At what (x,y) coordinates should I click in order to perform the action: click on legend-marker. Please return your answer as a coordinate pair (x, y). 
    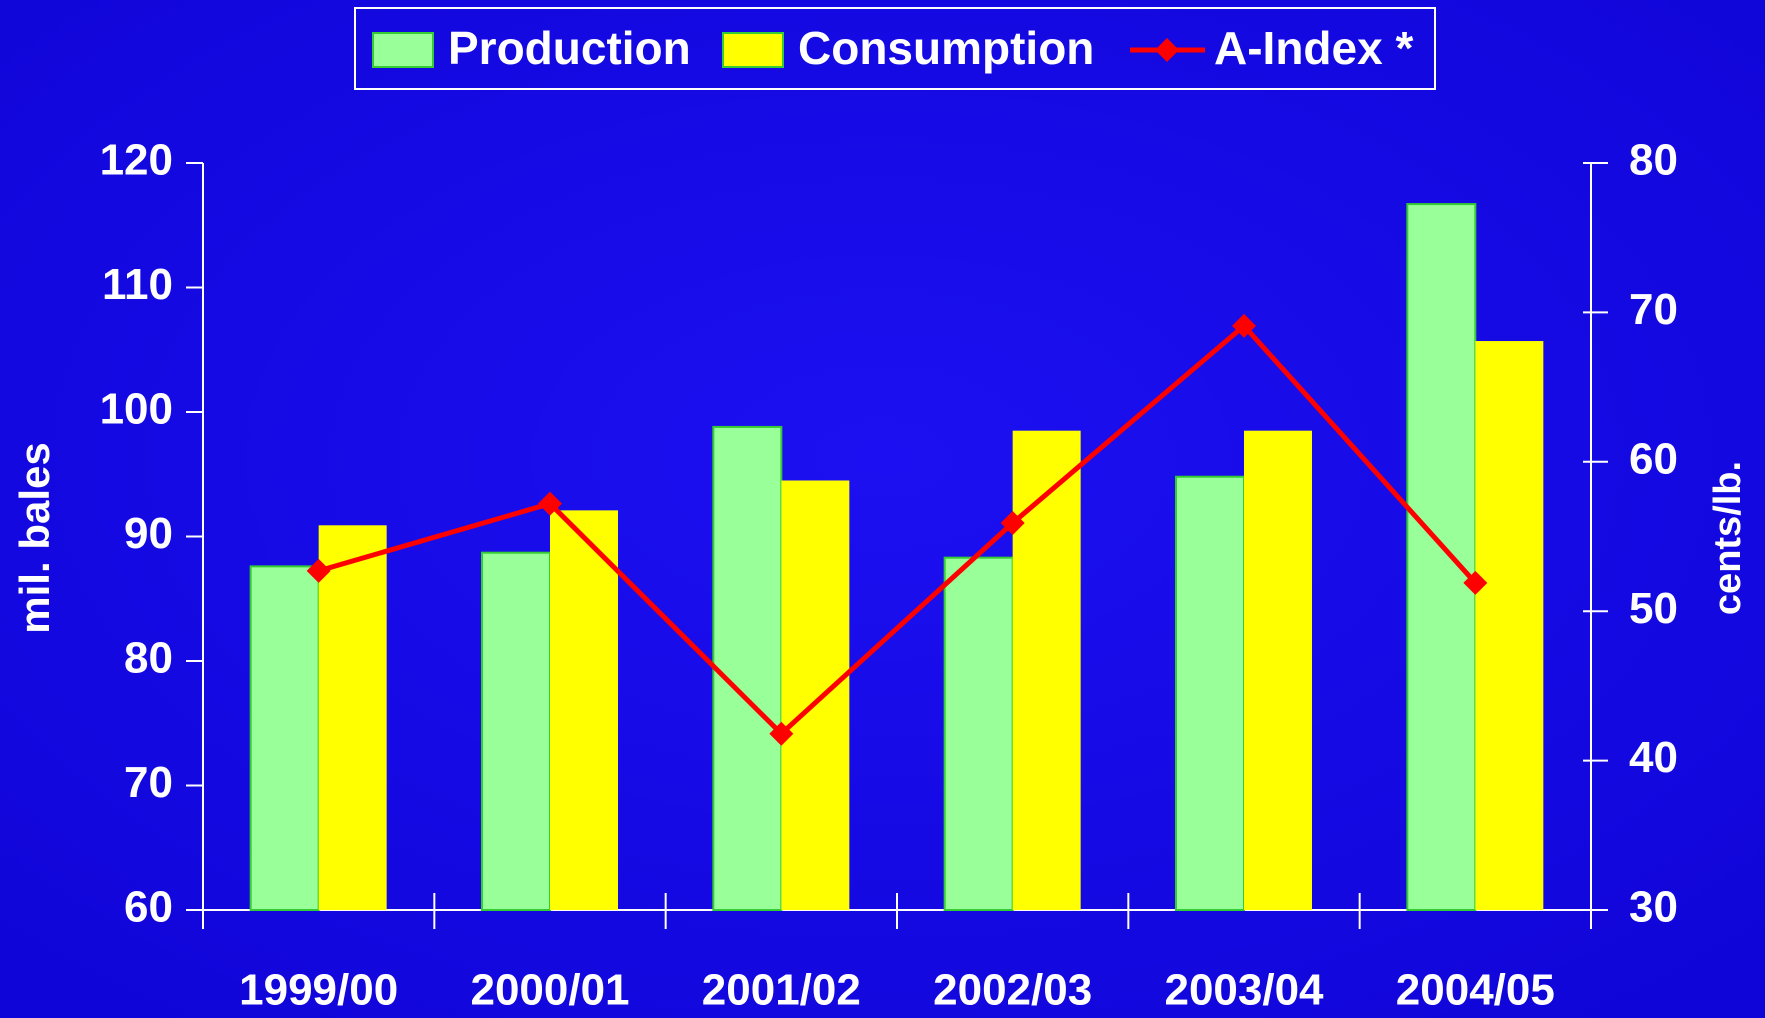
    Looking at the image, I should click on (1167, 50).